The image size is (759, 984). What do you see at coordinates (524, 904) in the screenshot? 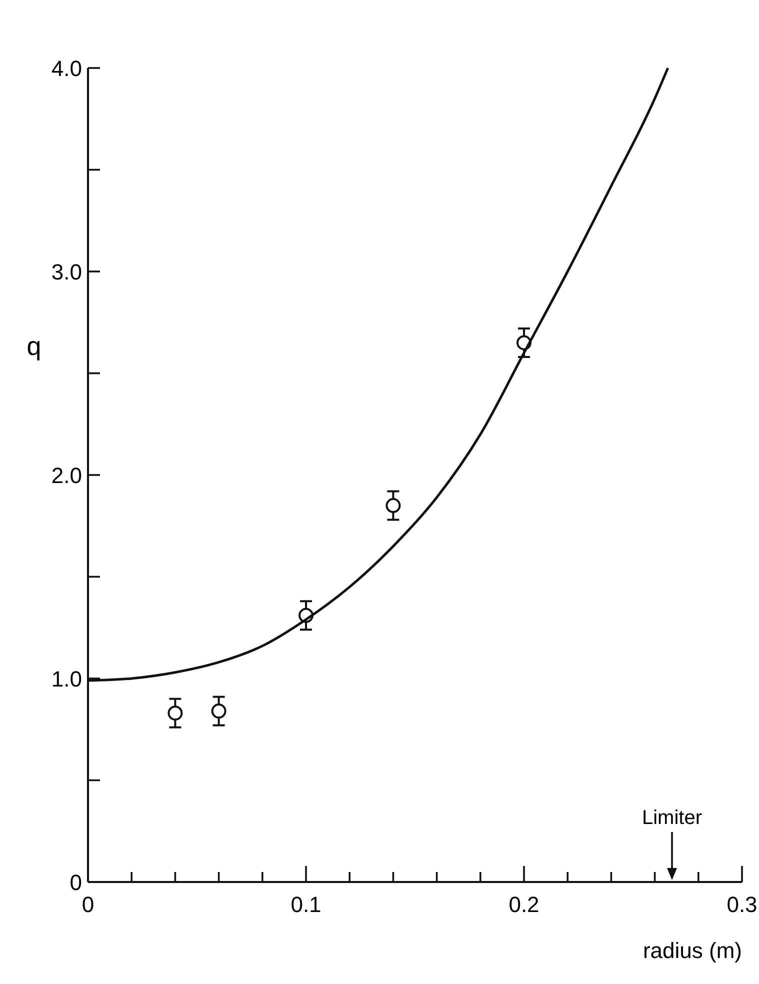
I see `x-tick-label: 0.2` at bounding box center [524, 904].